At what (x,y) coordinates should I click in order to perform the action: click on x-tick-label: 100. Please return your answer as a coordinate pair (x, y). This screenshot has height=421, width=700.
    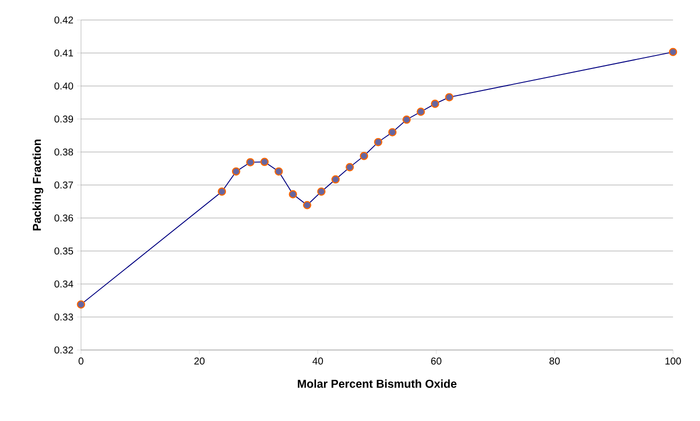
    Looking at the image, I should click on (673, 361).